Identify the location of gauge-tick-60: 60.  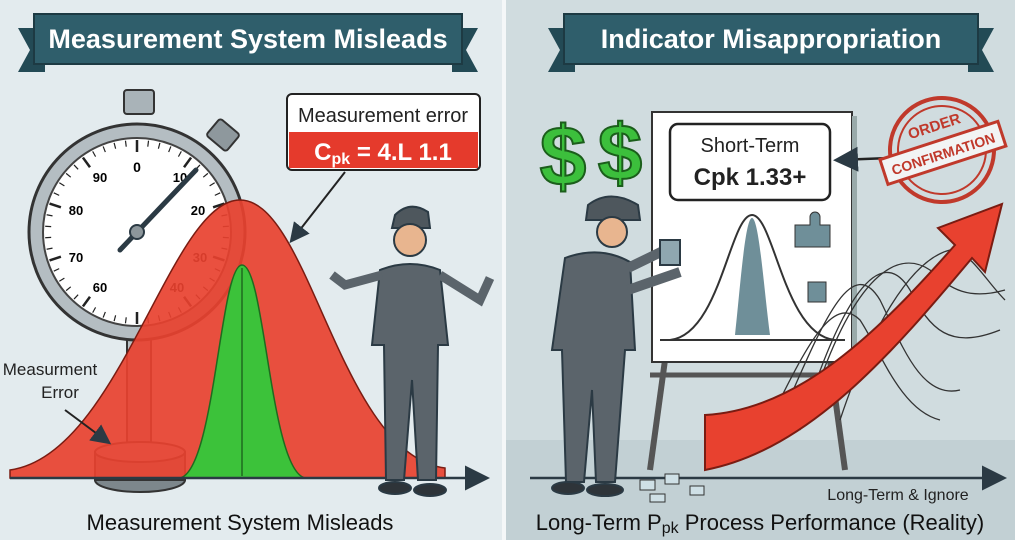
(100, 287).